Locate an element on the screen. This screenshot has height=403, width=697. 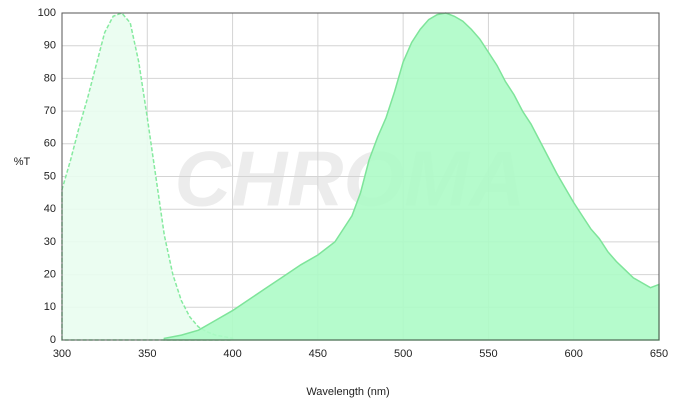
x-tick-label: 300 is located at coordinates (62, 354).